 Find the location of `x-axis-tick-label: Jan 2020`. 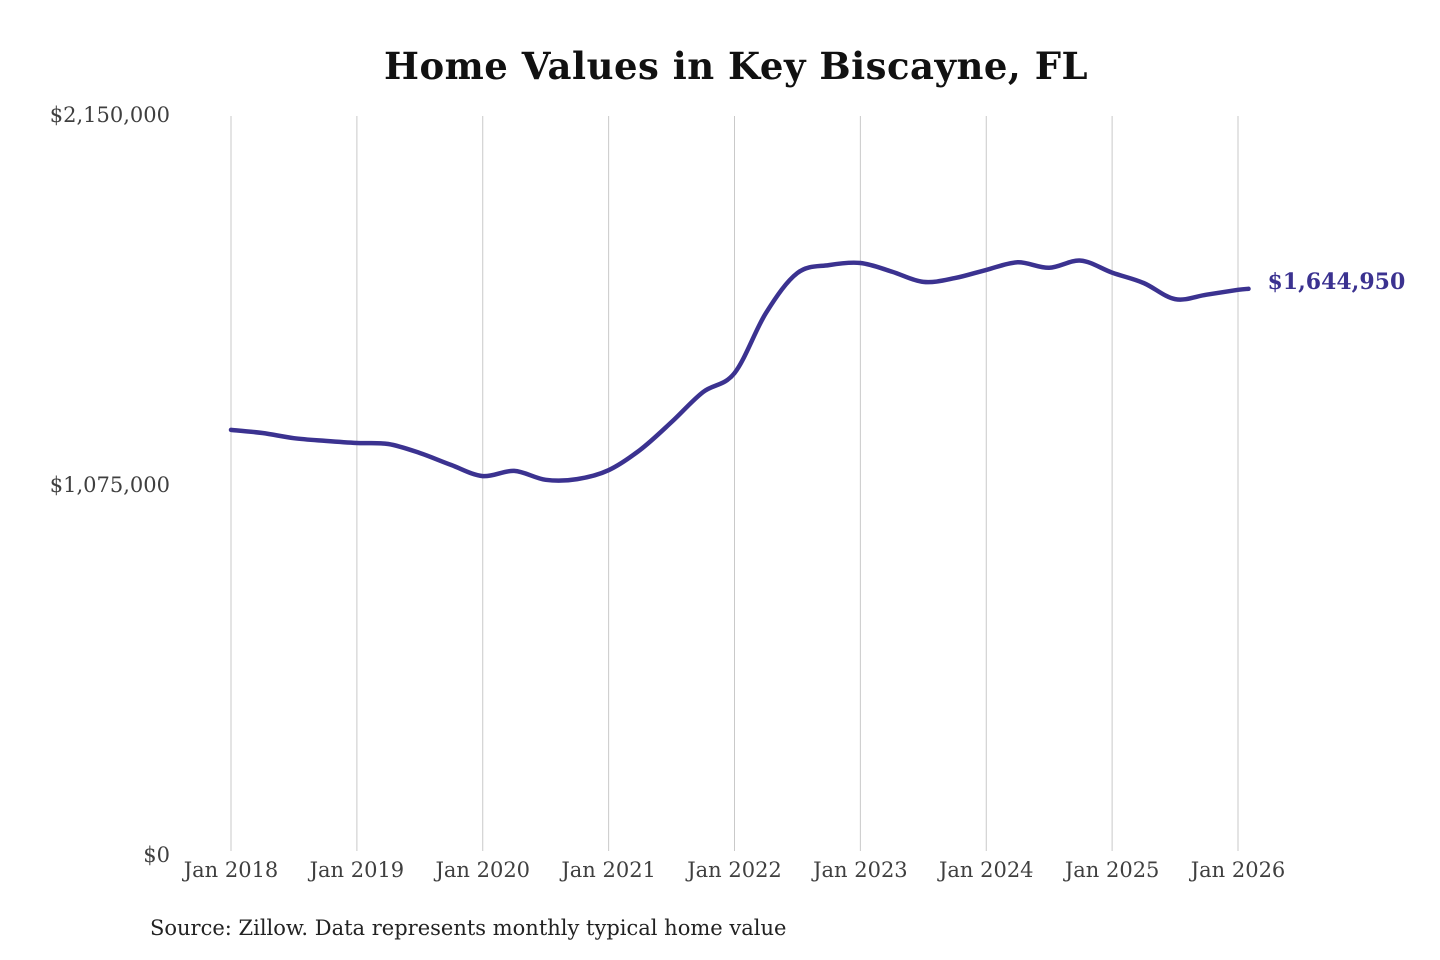

x-axis-tick-label: Jan 2020 is located at coordinates (483, 870).